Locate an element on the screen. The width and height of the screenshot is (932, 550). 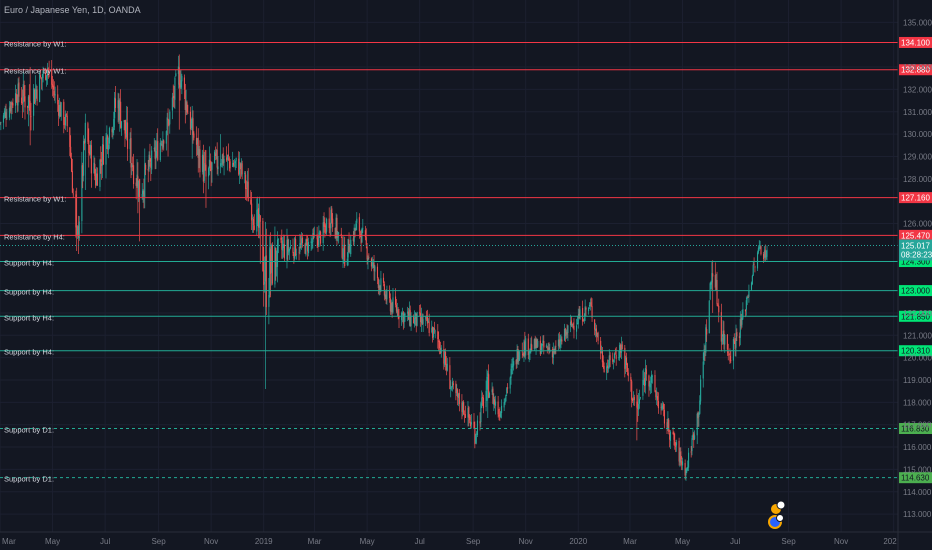
tradingview-dividend-icon is located at coordinates (776, 521).